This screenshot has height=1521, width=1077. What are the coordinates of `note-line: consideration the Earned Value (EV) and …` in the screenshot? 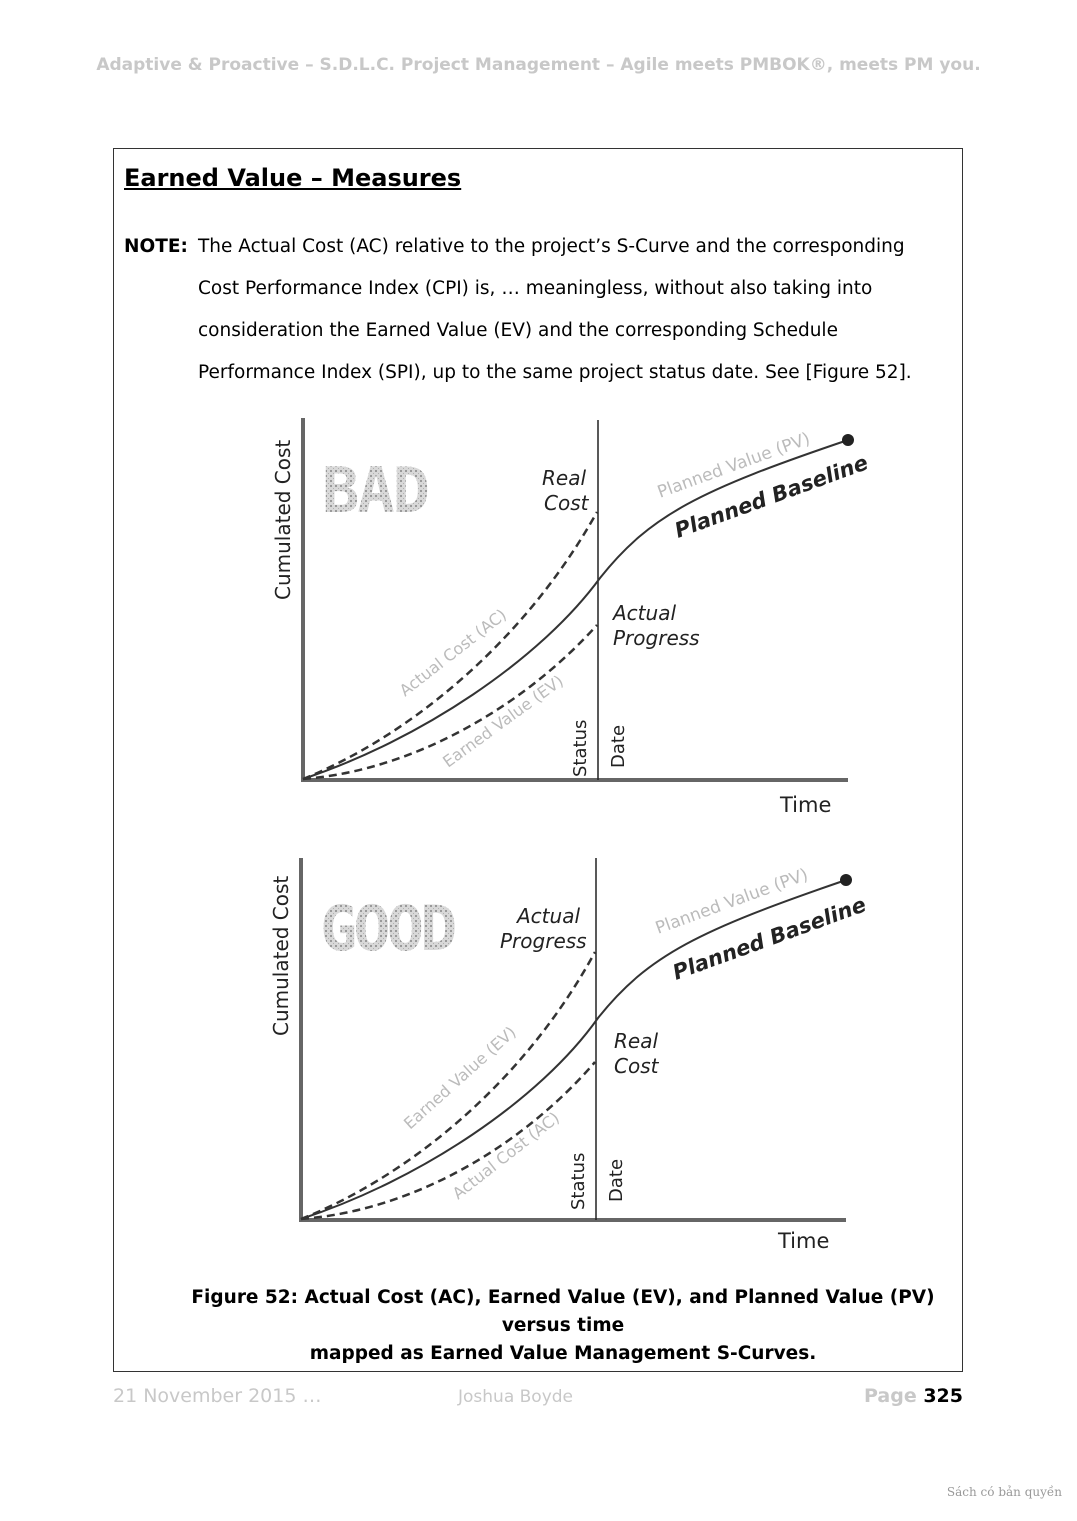 It's located at (518, 330).